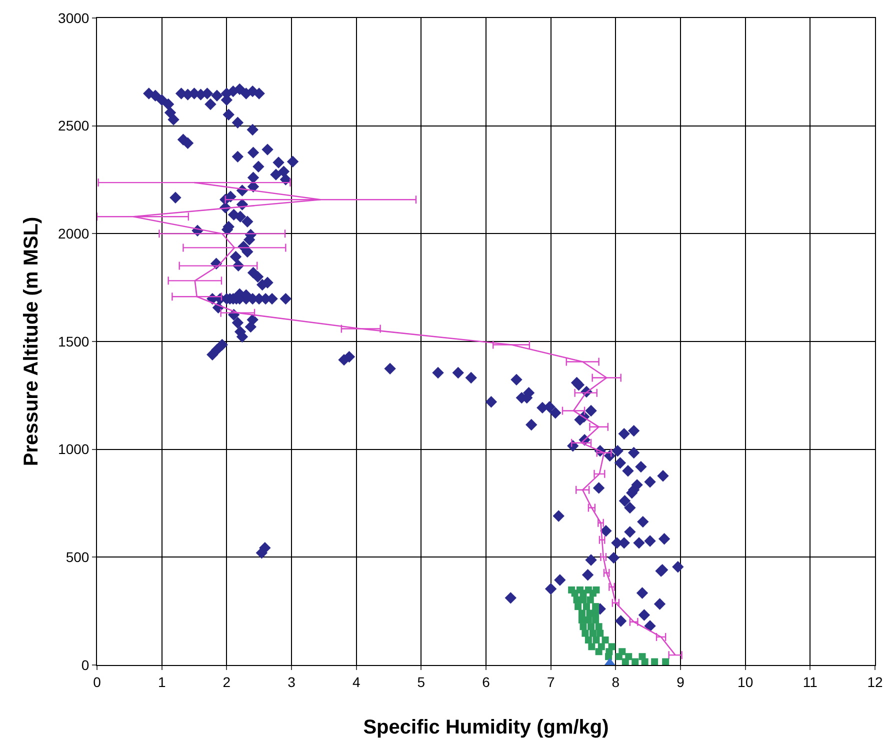  Describe the element at coordinates (292, 682) in the screenshot. I see `x-tick-label: 3` at that location.